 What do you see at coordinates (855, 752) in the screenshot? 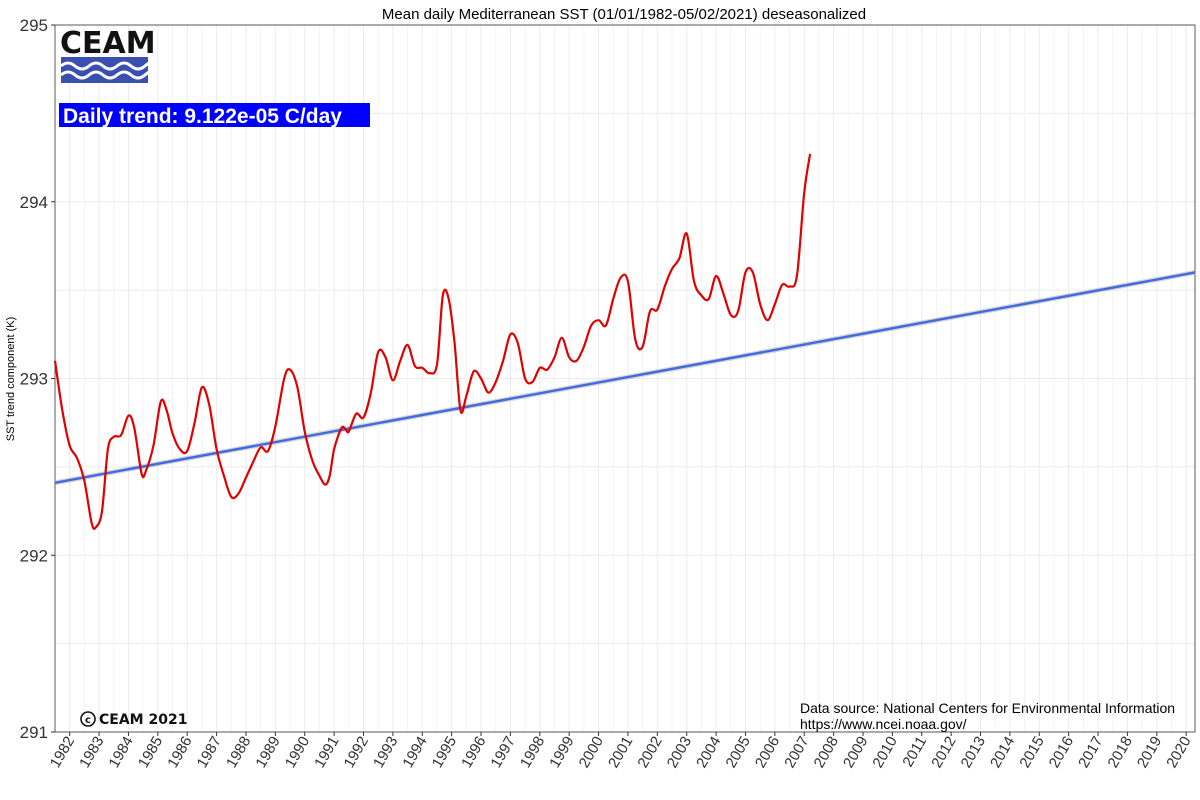
I see `x-tick-label: 2009` at bounding box center [855, 752].